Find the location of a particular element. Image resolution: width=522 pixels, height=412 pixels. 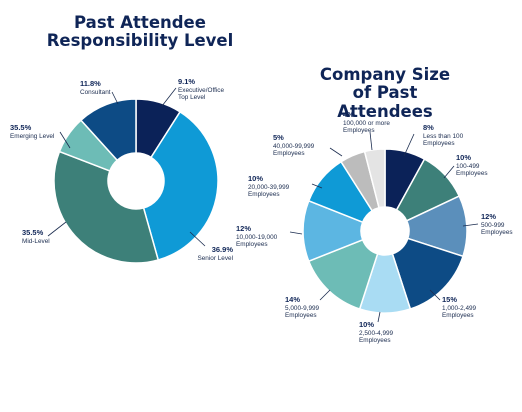

donut-2-desc-10-1: 100,000 or more is located at coordinates (366, 123).